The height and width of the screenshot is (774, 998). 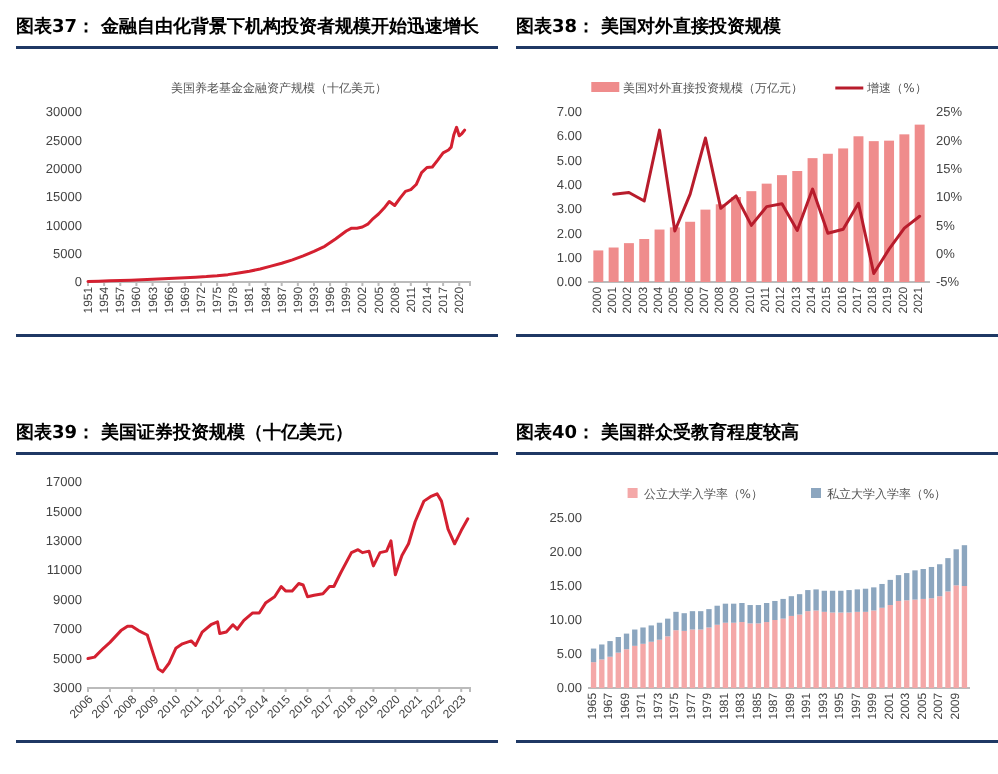 What do you see at coordinates (658, 432) in the screenshot?
I see `chart-title: 图表40： 美国群众受教育程度较高` at bounding box center [658, 432].